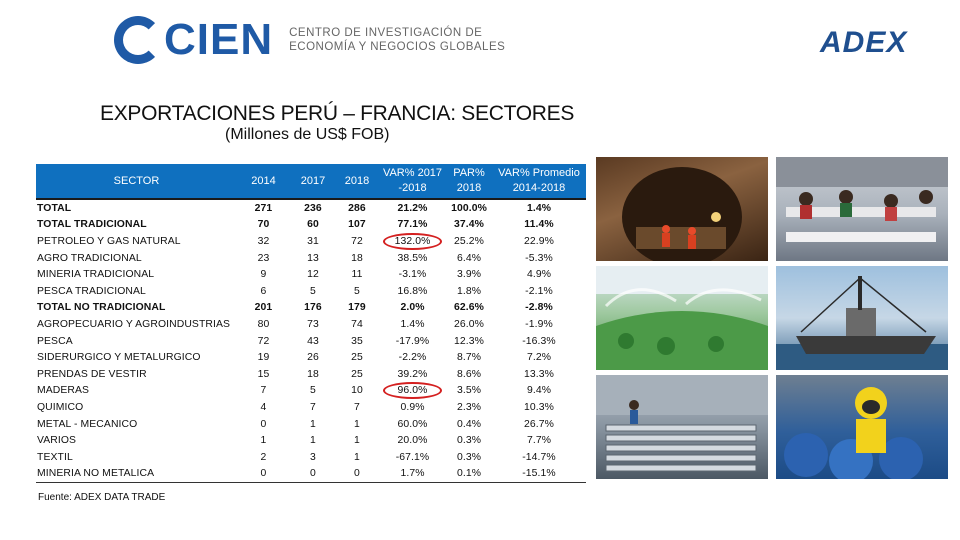 Image resolution: width=960 pixels, height=540 pixels. What do you see at coordinates (54, 208) in the screenshot?
I see `cell-sector: TOTAL` at bounding box center [54, 208].